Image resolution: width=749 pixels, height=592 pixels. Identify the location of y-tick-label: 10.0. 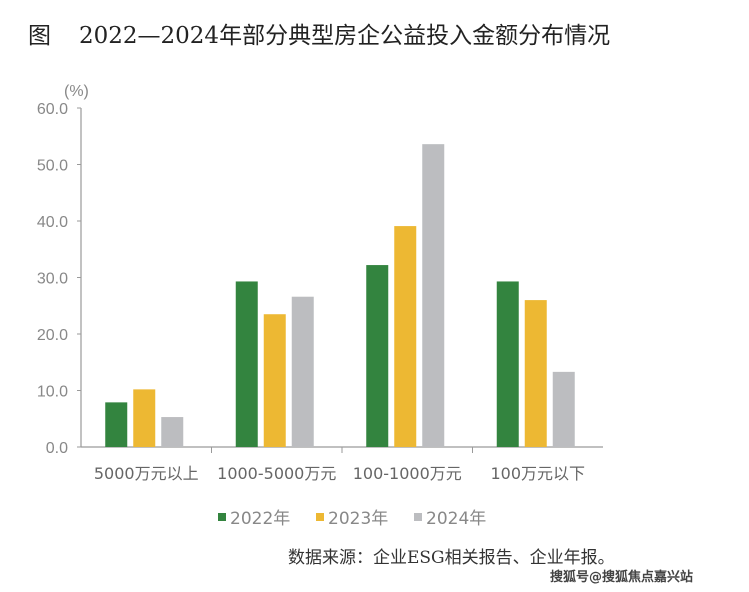
(52, 392).